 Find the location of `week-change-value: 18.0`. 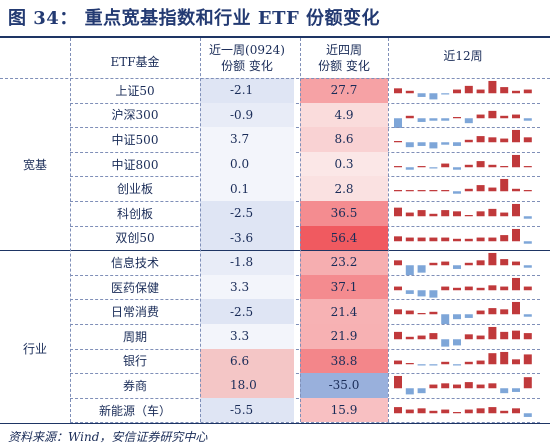

week-change-value: 18.0 is located at coordinates (243, 385).